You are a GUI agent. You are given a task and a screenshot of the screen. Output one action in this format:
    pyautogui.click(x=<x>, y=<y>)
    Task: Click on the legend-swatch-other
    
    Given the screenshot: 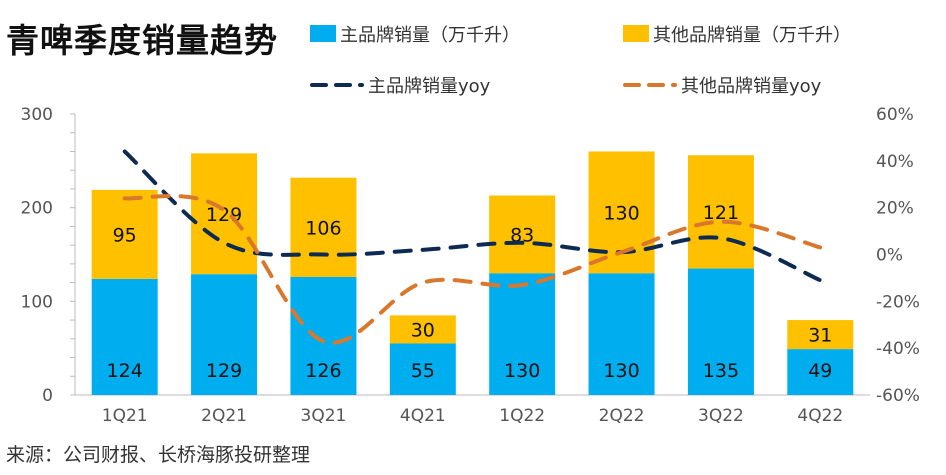 What is the action you would take?
    pyautogui.click(x=636, y=33)
    